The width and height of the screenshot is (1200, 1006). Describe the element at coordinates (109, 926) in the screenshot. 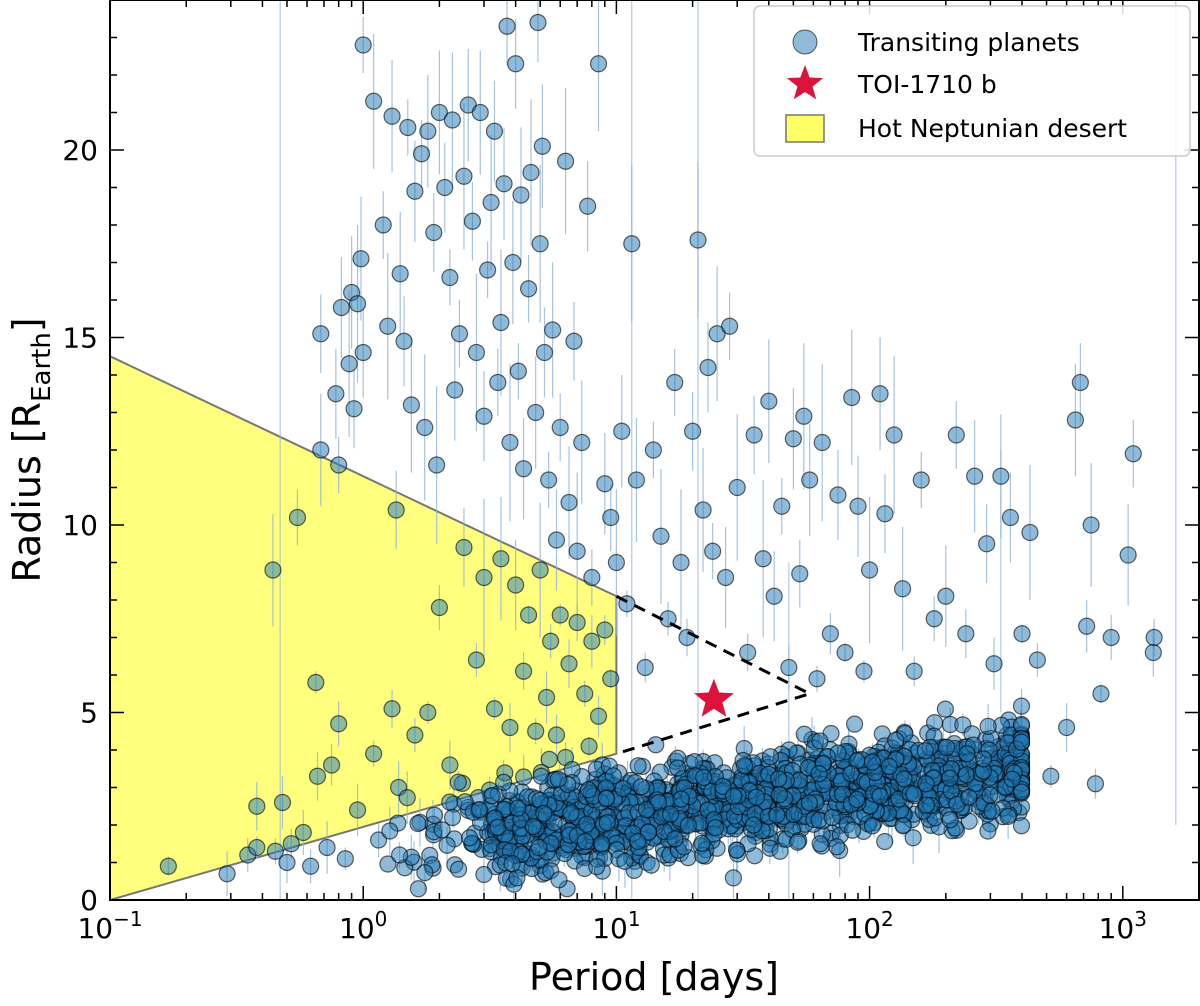

I see `x-tick-label: 10⁻¹` at that location.